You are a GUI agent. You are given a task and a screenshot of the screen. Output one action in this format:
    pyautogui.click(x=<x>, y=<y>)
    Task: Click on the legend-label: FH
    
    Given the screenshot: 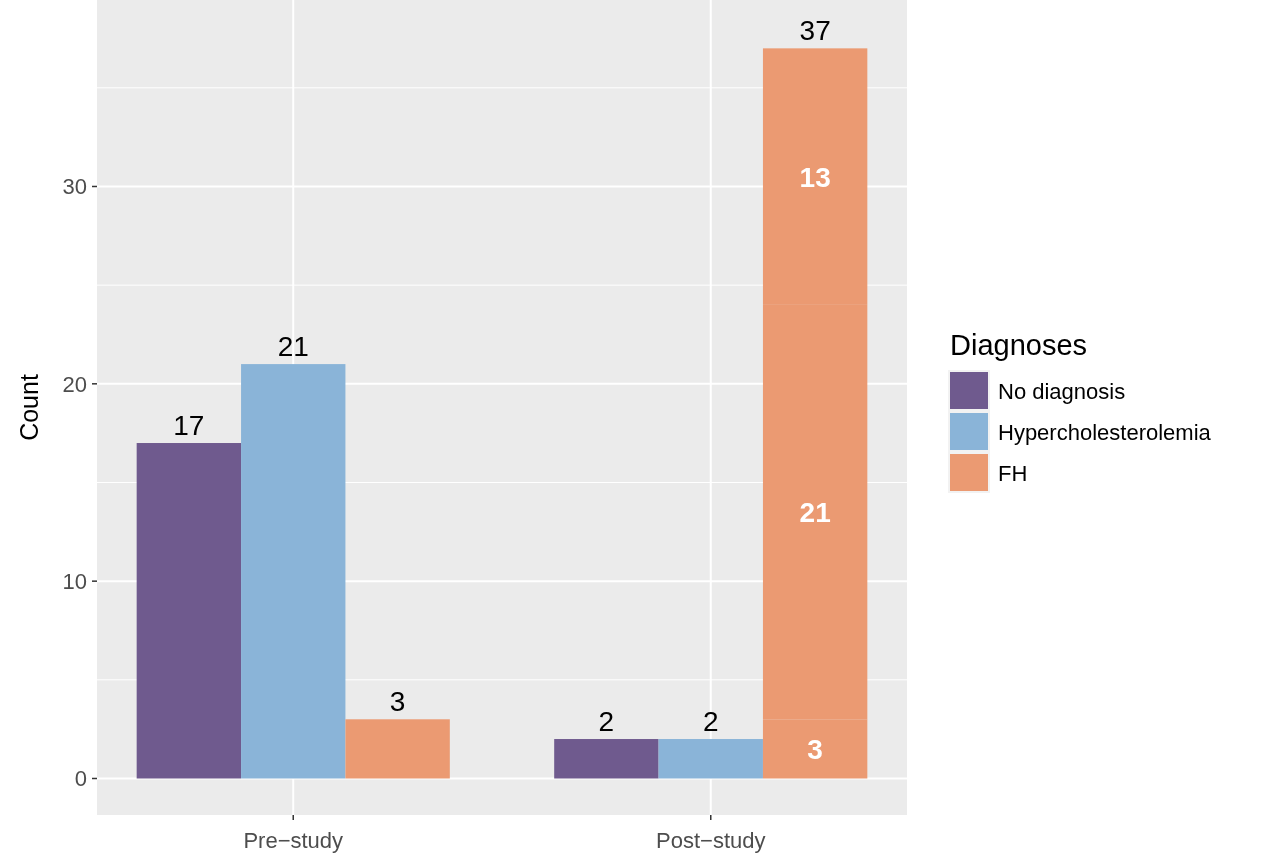 What is the action you would take?
    pyautogui.click(x=1013, y=473)
    